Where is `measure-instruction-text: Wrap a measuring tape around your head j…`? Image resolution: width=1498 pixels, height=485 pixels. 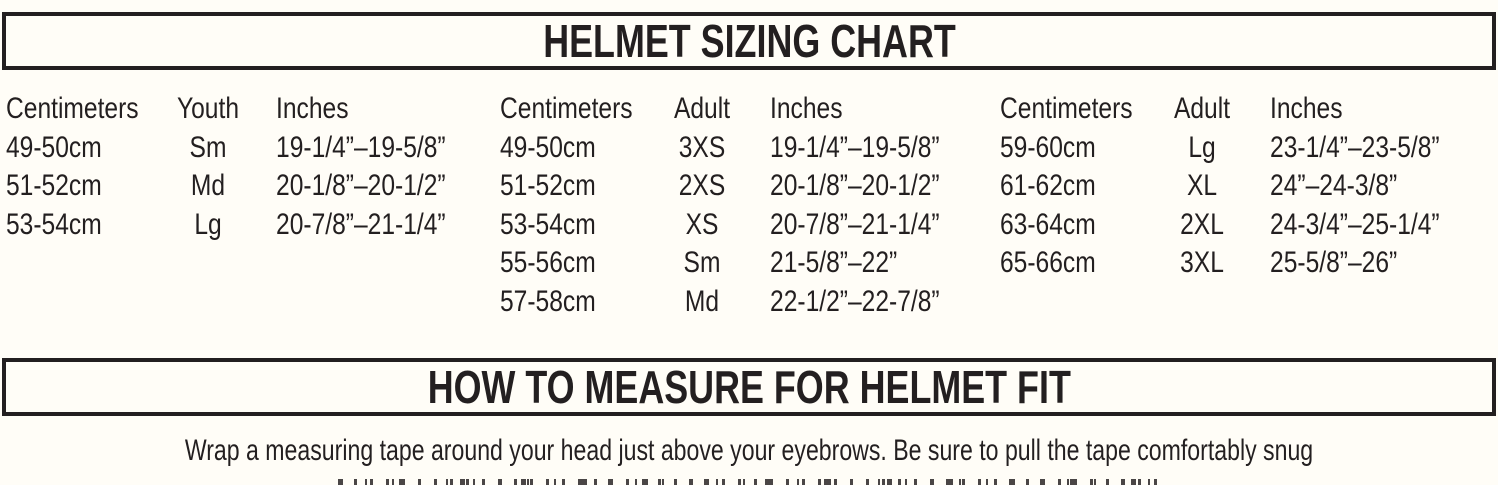
measure-instruction-text: Wrap a measuring tape around your head j… is located at coordinates (749, 450).